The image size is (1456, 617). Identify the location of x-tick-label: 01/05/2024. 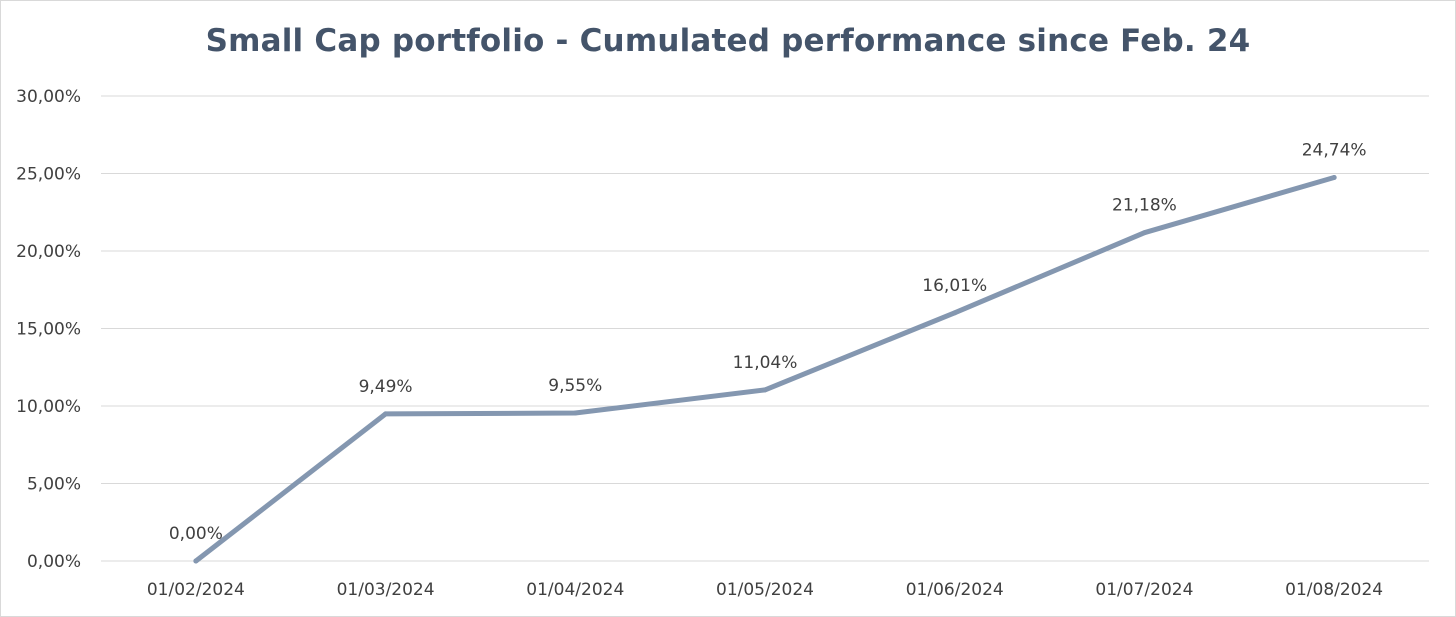
(765, 590).